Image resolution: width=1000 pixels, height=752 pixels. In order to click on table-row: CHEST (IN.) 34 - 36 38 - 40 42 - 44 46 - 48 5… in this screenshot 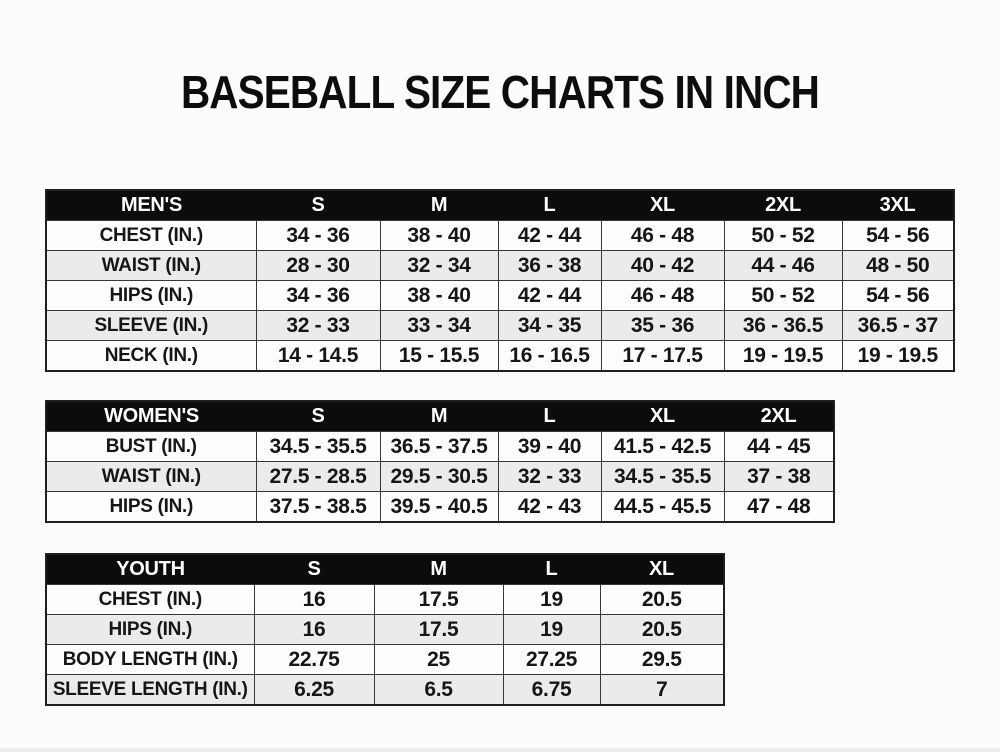, I will do `click(500, 235)`.